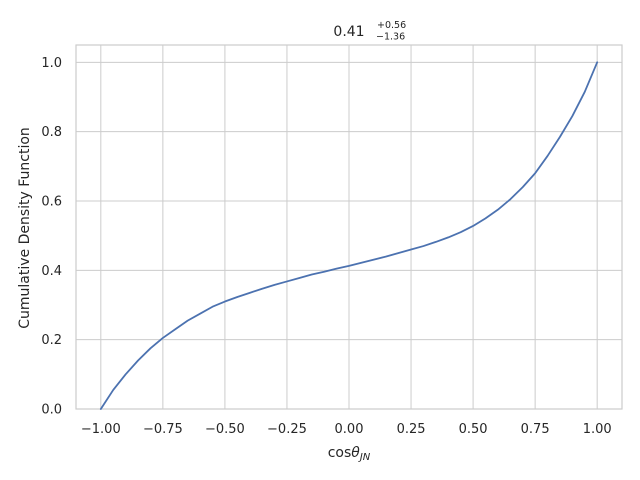 This screenshot has height=480, width=640. Describe the element at coordinates (101, 429) in the screenshot. I see `x-tick-label: −1.00` at that location.